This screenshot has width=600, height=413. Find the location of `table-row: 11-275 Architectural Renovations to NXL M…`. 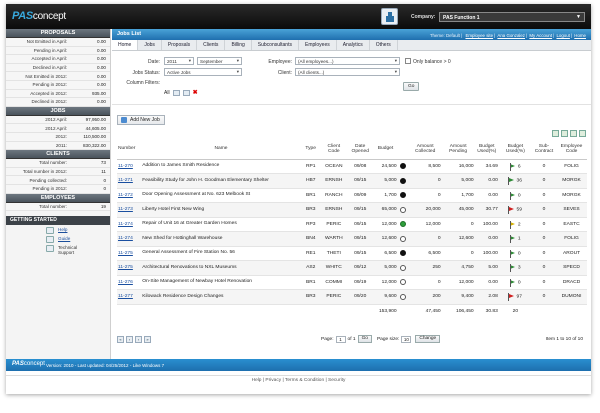

table-row: 11-275 Architectural Renovations to NXL M… is located at coordinates (352, 268).